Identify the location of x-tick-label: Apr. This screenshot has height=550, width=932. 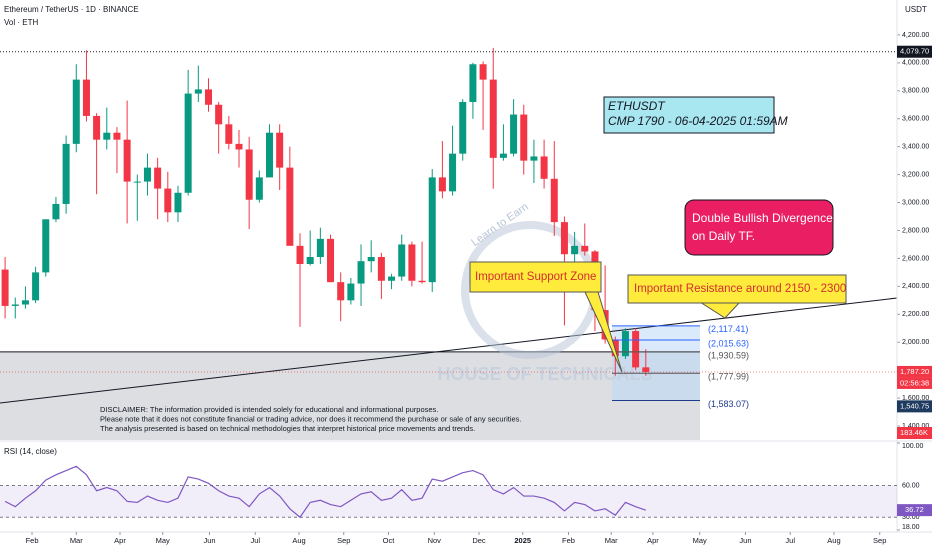
(120, 540).